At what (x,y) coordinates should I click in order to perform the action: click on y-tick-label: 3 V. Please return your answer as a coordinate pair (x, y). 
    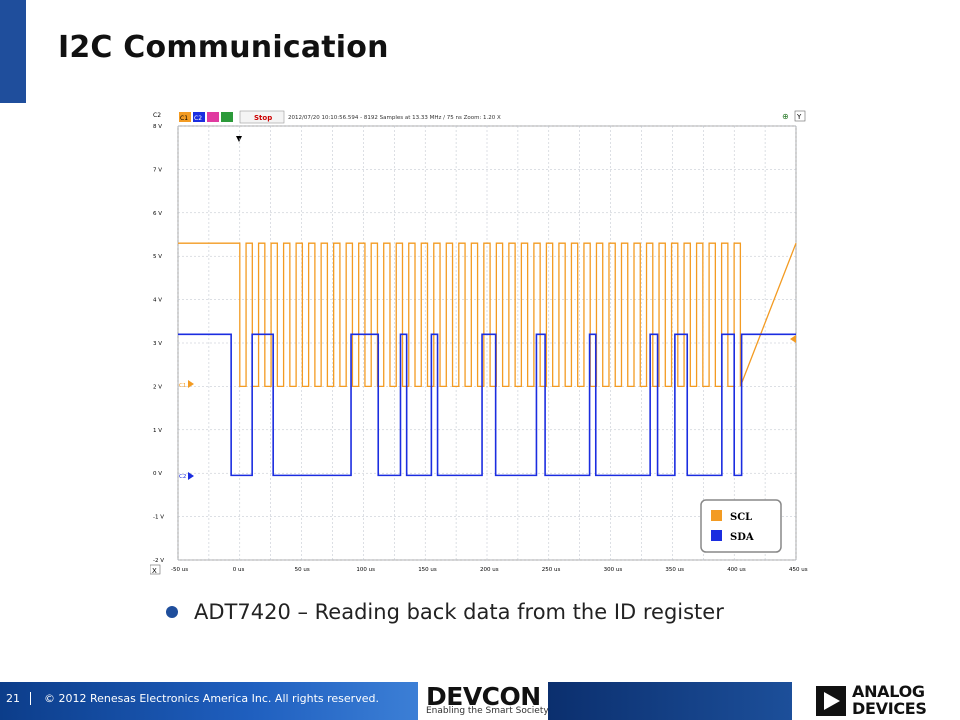
    Looking at the image, I should click on (157, 344).